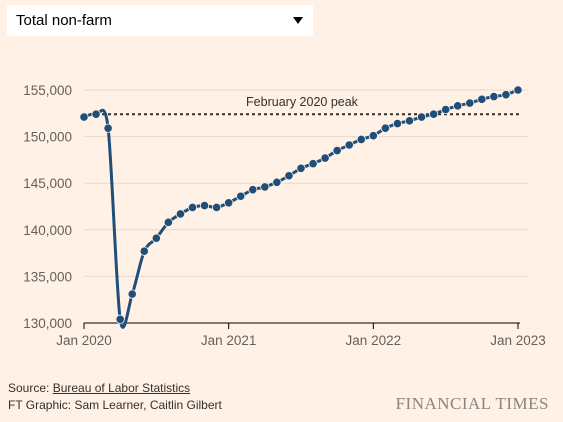 Image resolution: width=563 pixels, height=422 pixels. I want to click on y-tick-label: 150,000, so click(47, 137).